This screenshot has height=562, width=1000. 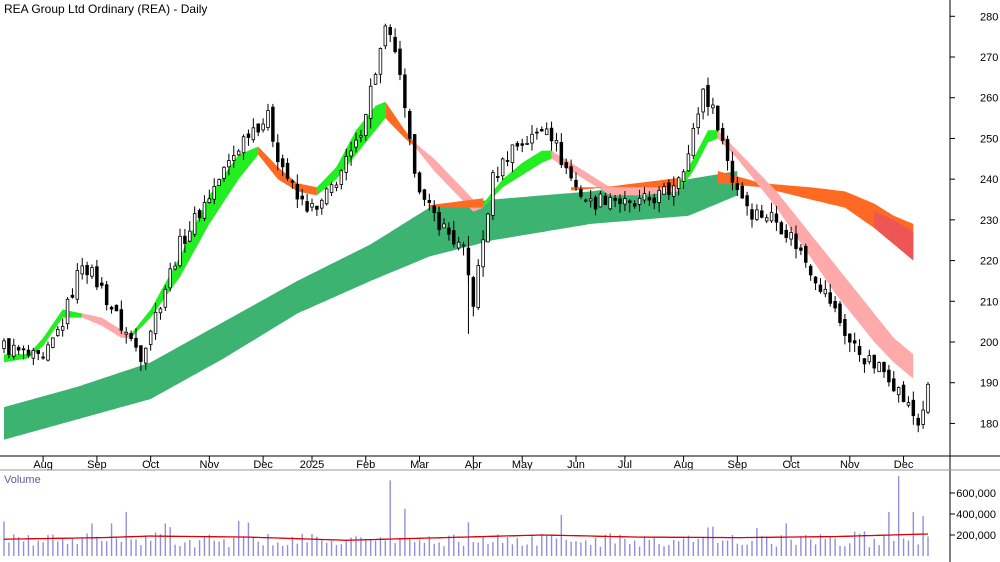 What do you see at coordinates (989, 343) in the screenshot?
I see `price-tick-label: 200` at bounding box center [989, 343].